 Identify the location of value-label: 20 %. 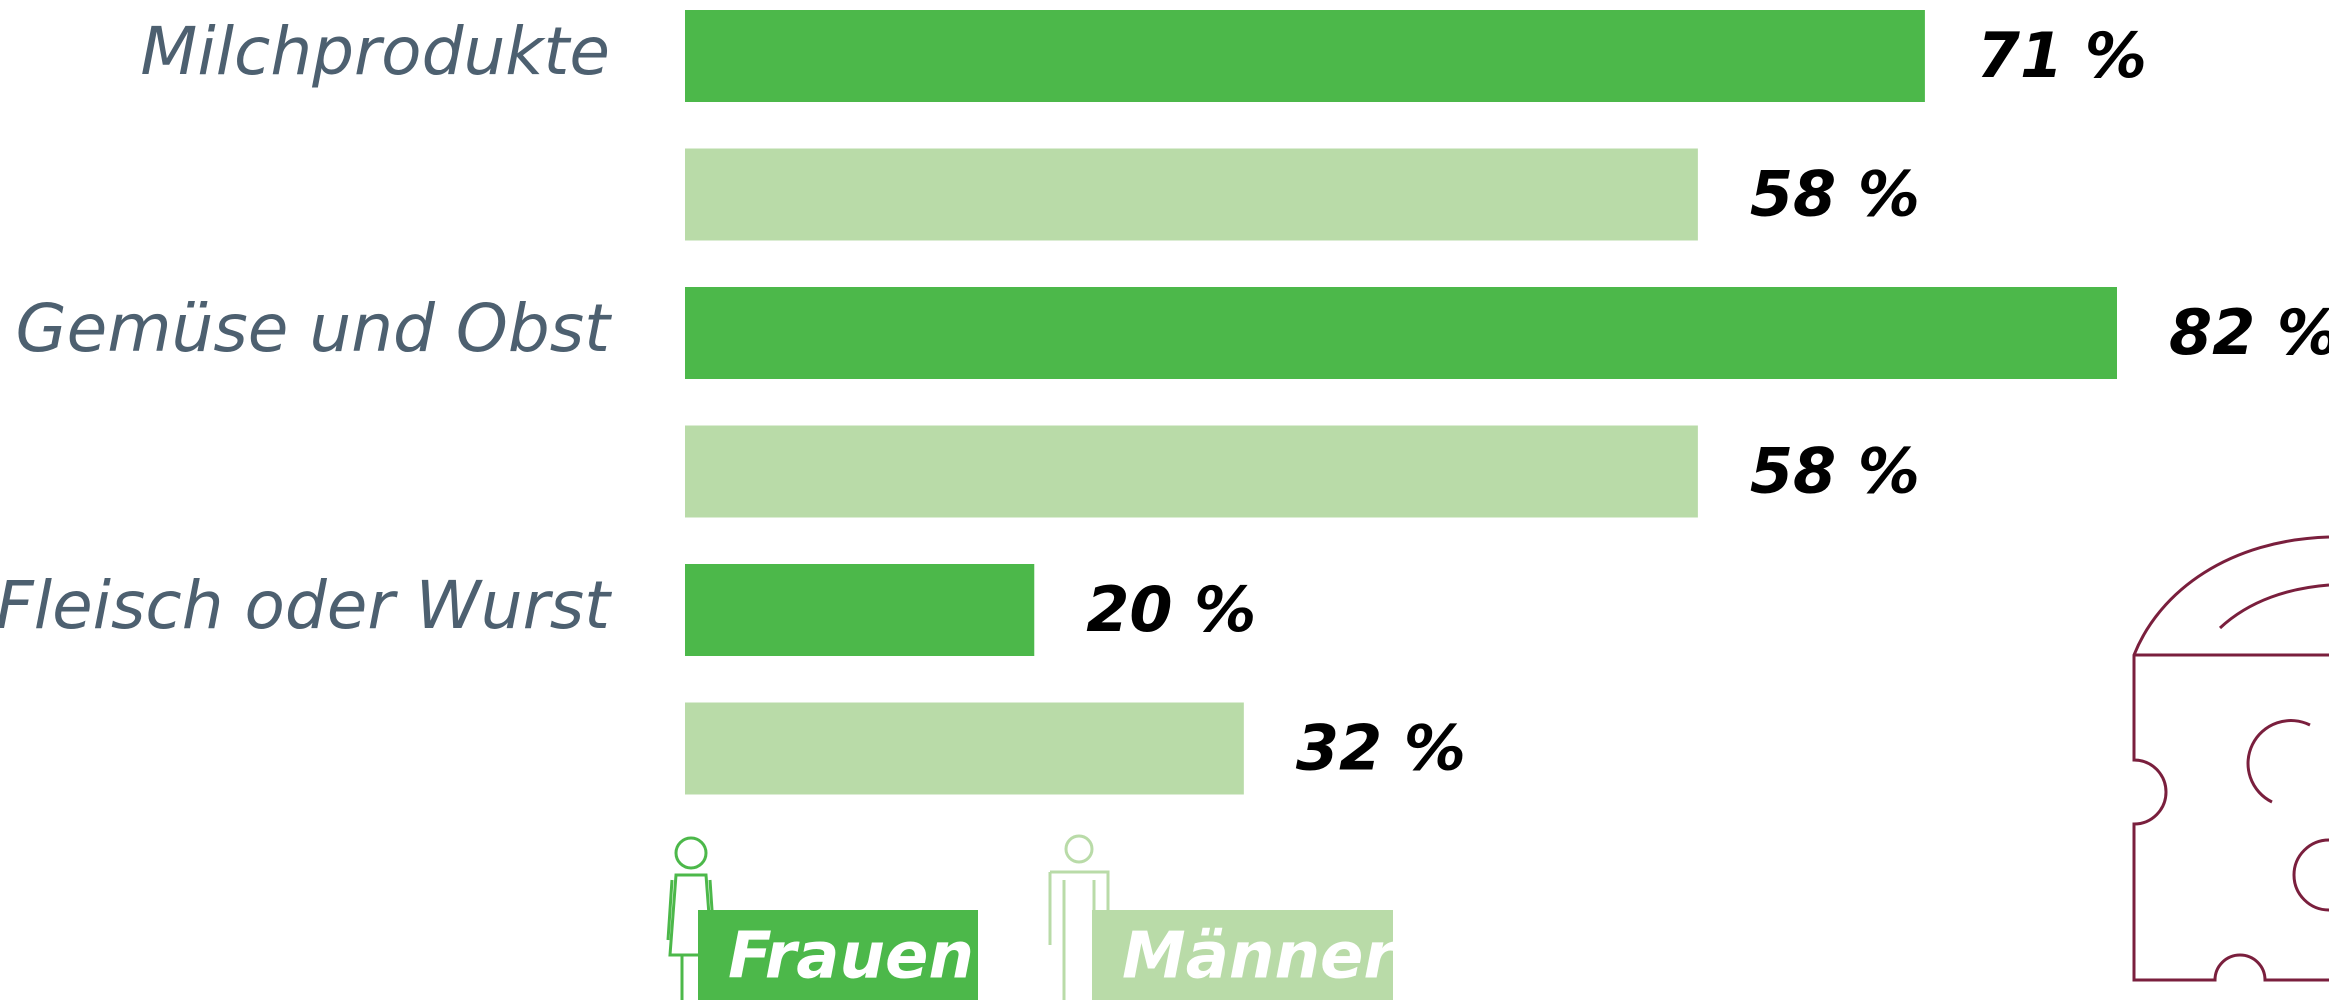
(1171, 609).